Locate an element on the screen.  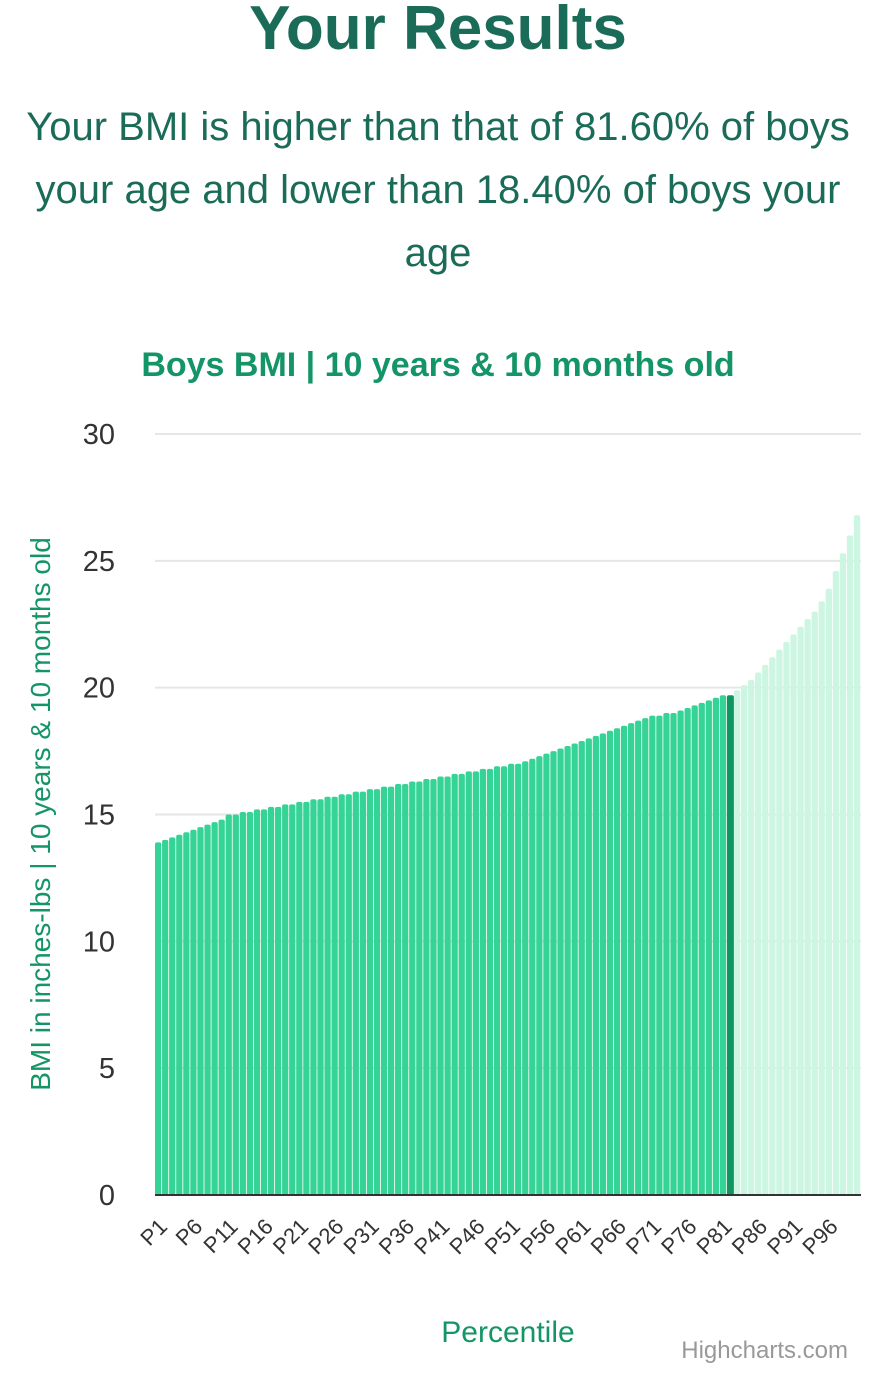
bar-p37 is located at coordinates (412, 988).